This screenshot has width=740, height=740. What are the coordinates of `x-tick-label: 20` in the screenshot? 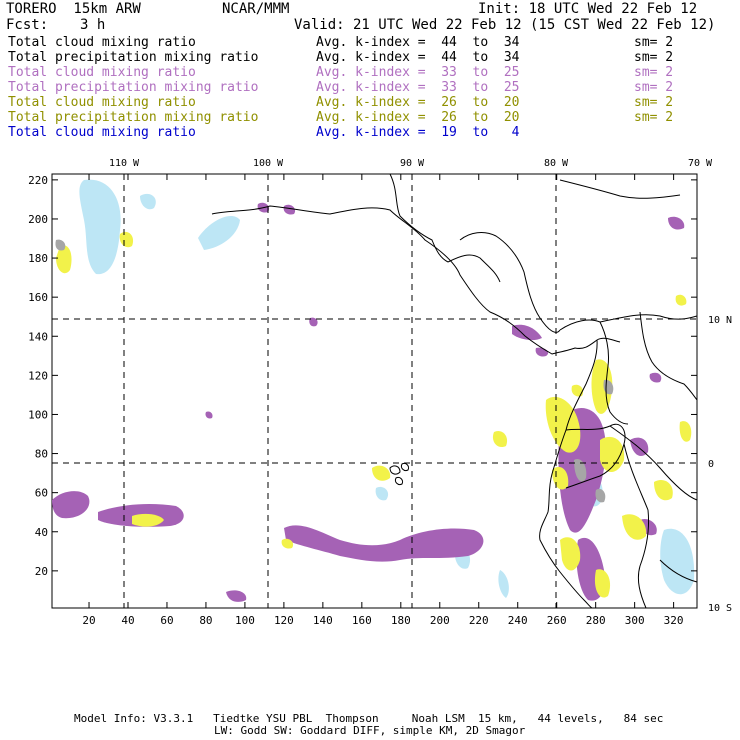 It's located at (88, 620).